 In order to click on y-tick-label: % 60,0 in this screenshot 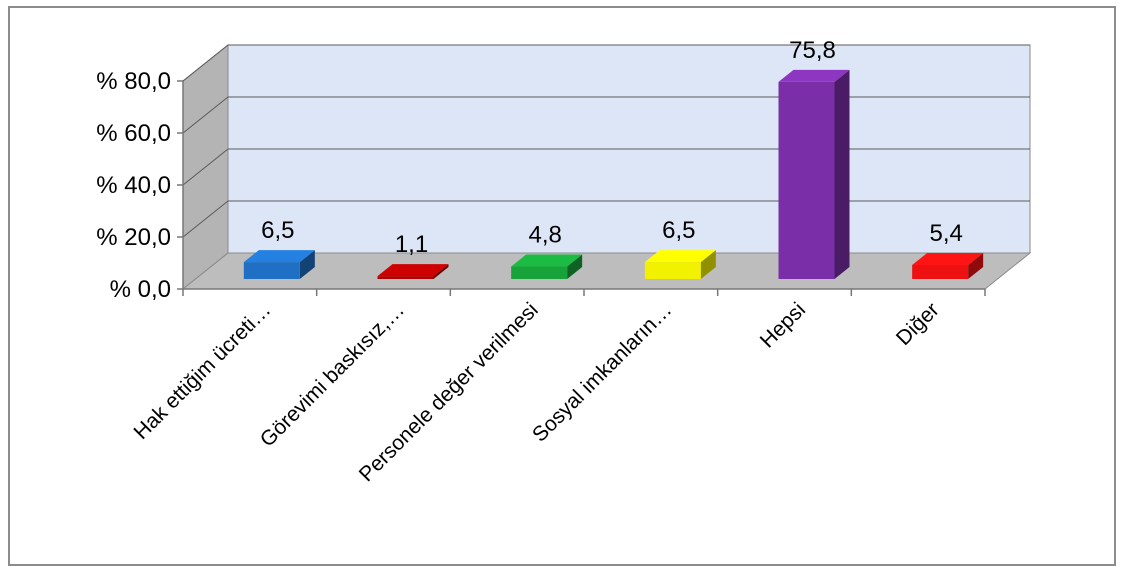, I will do `click(133, 133)`.